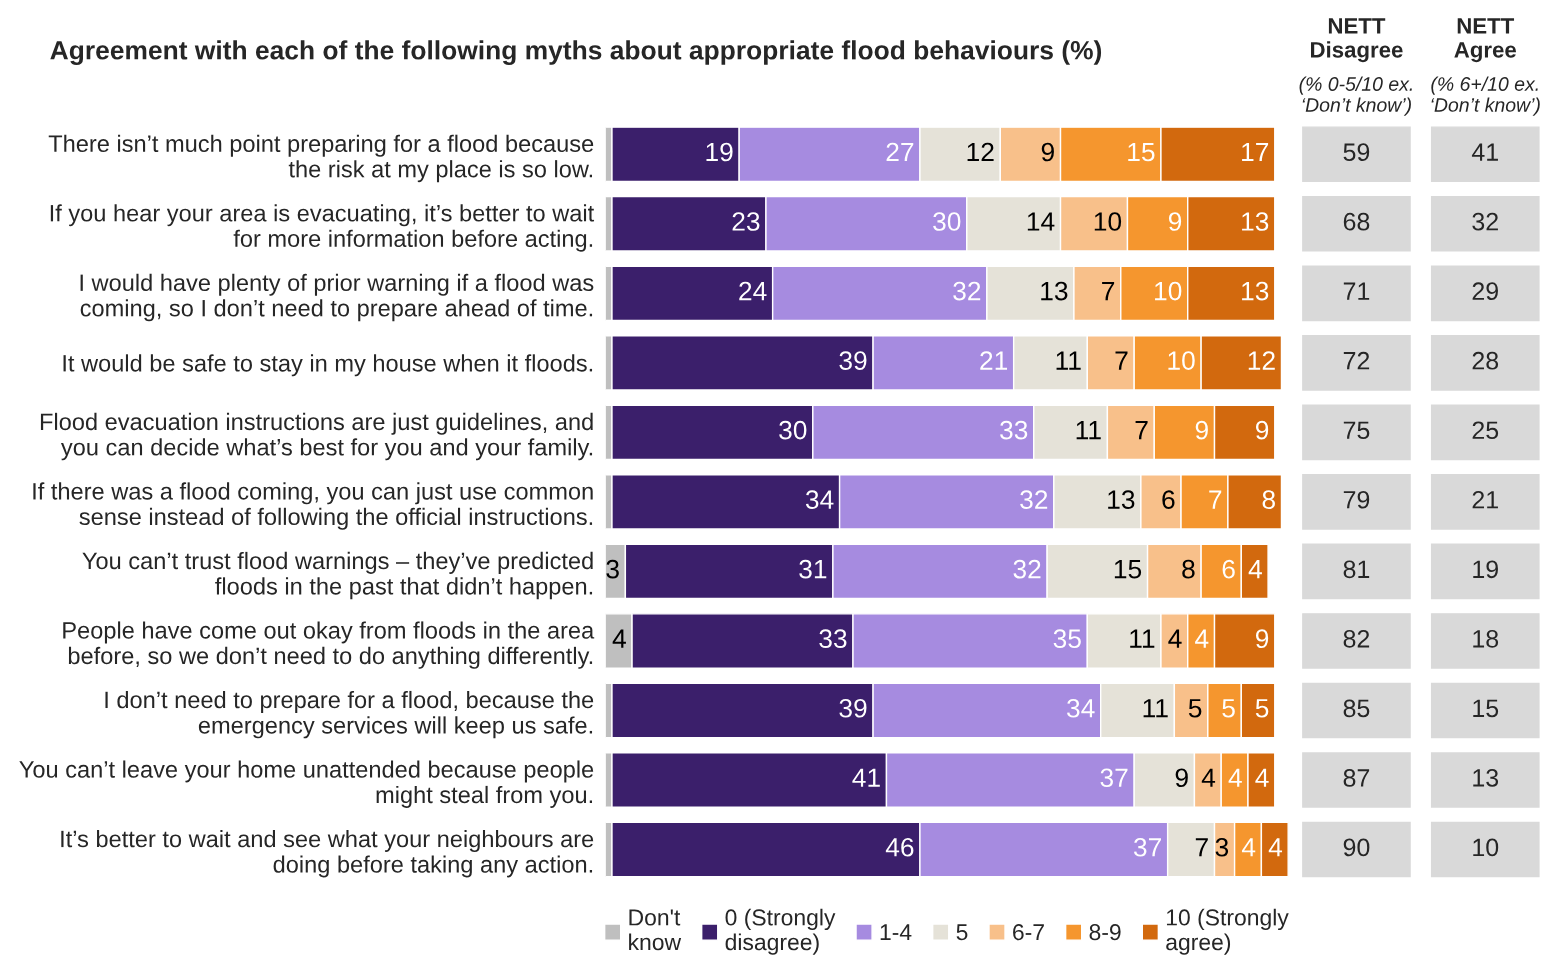 Image resolution: width=1552 pixels, height=956 pixels. I want to click on y-tick-label: It’s better to wait and see what your neighbours are doing before taking any action., so click(327, 853).